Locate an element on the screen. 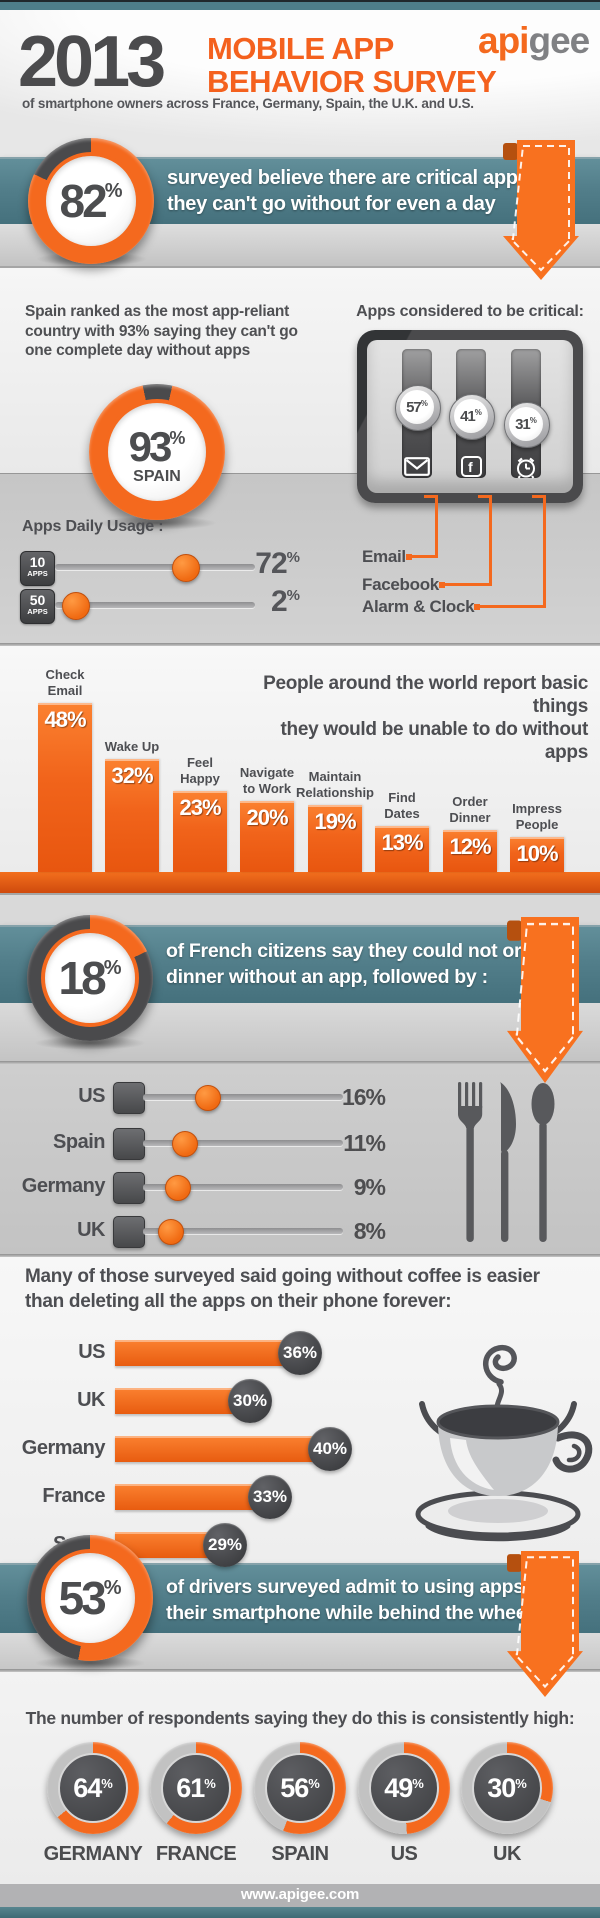 The width and height of the screenshot is (600, 1918). stat3-text-line2: their smartphone while behind the wheel is located at coordinates (349, 1613).